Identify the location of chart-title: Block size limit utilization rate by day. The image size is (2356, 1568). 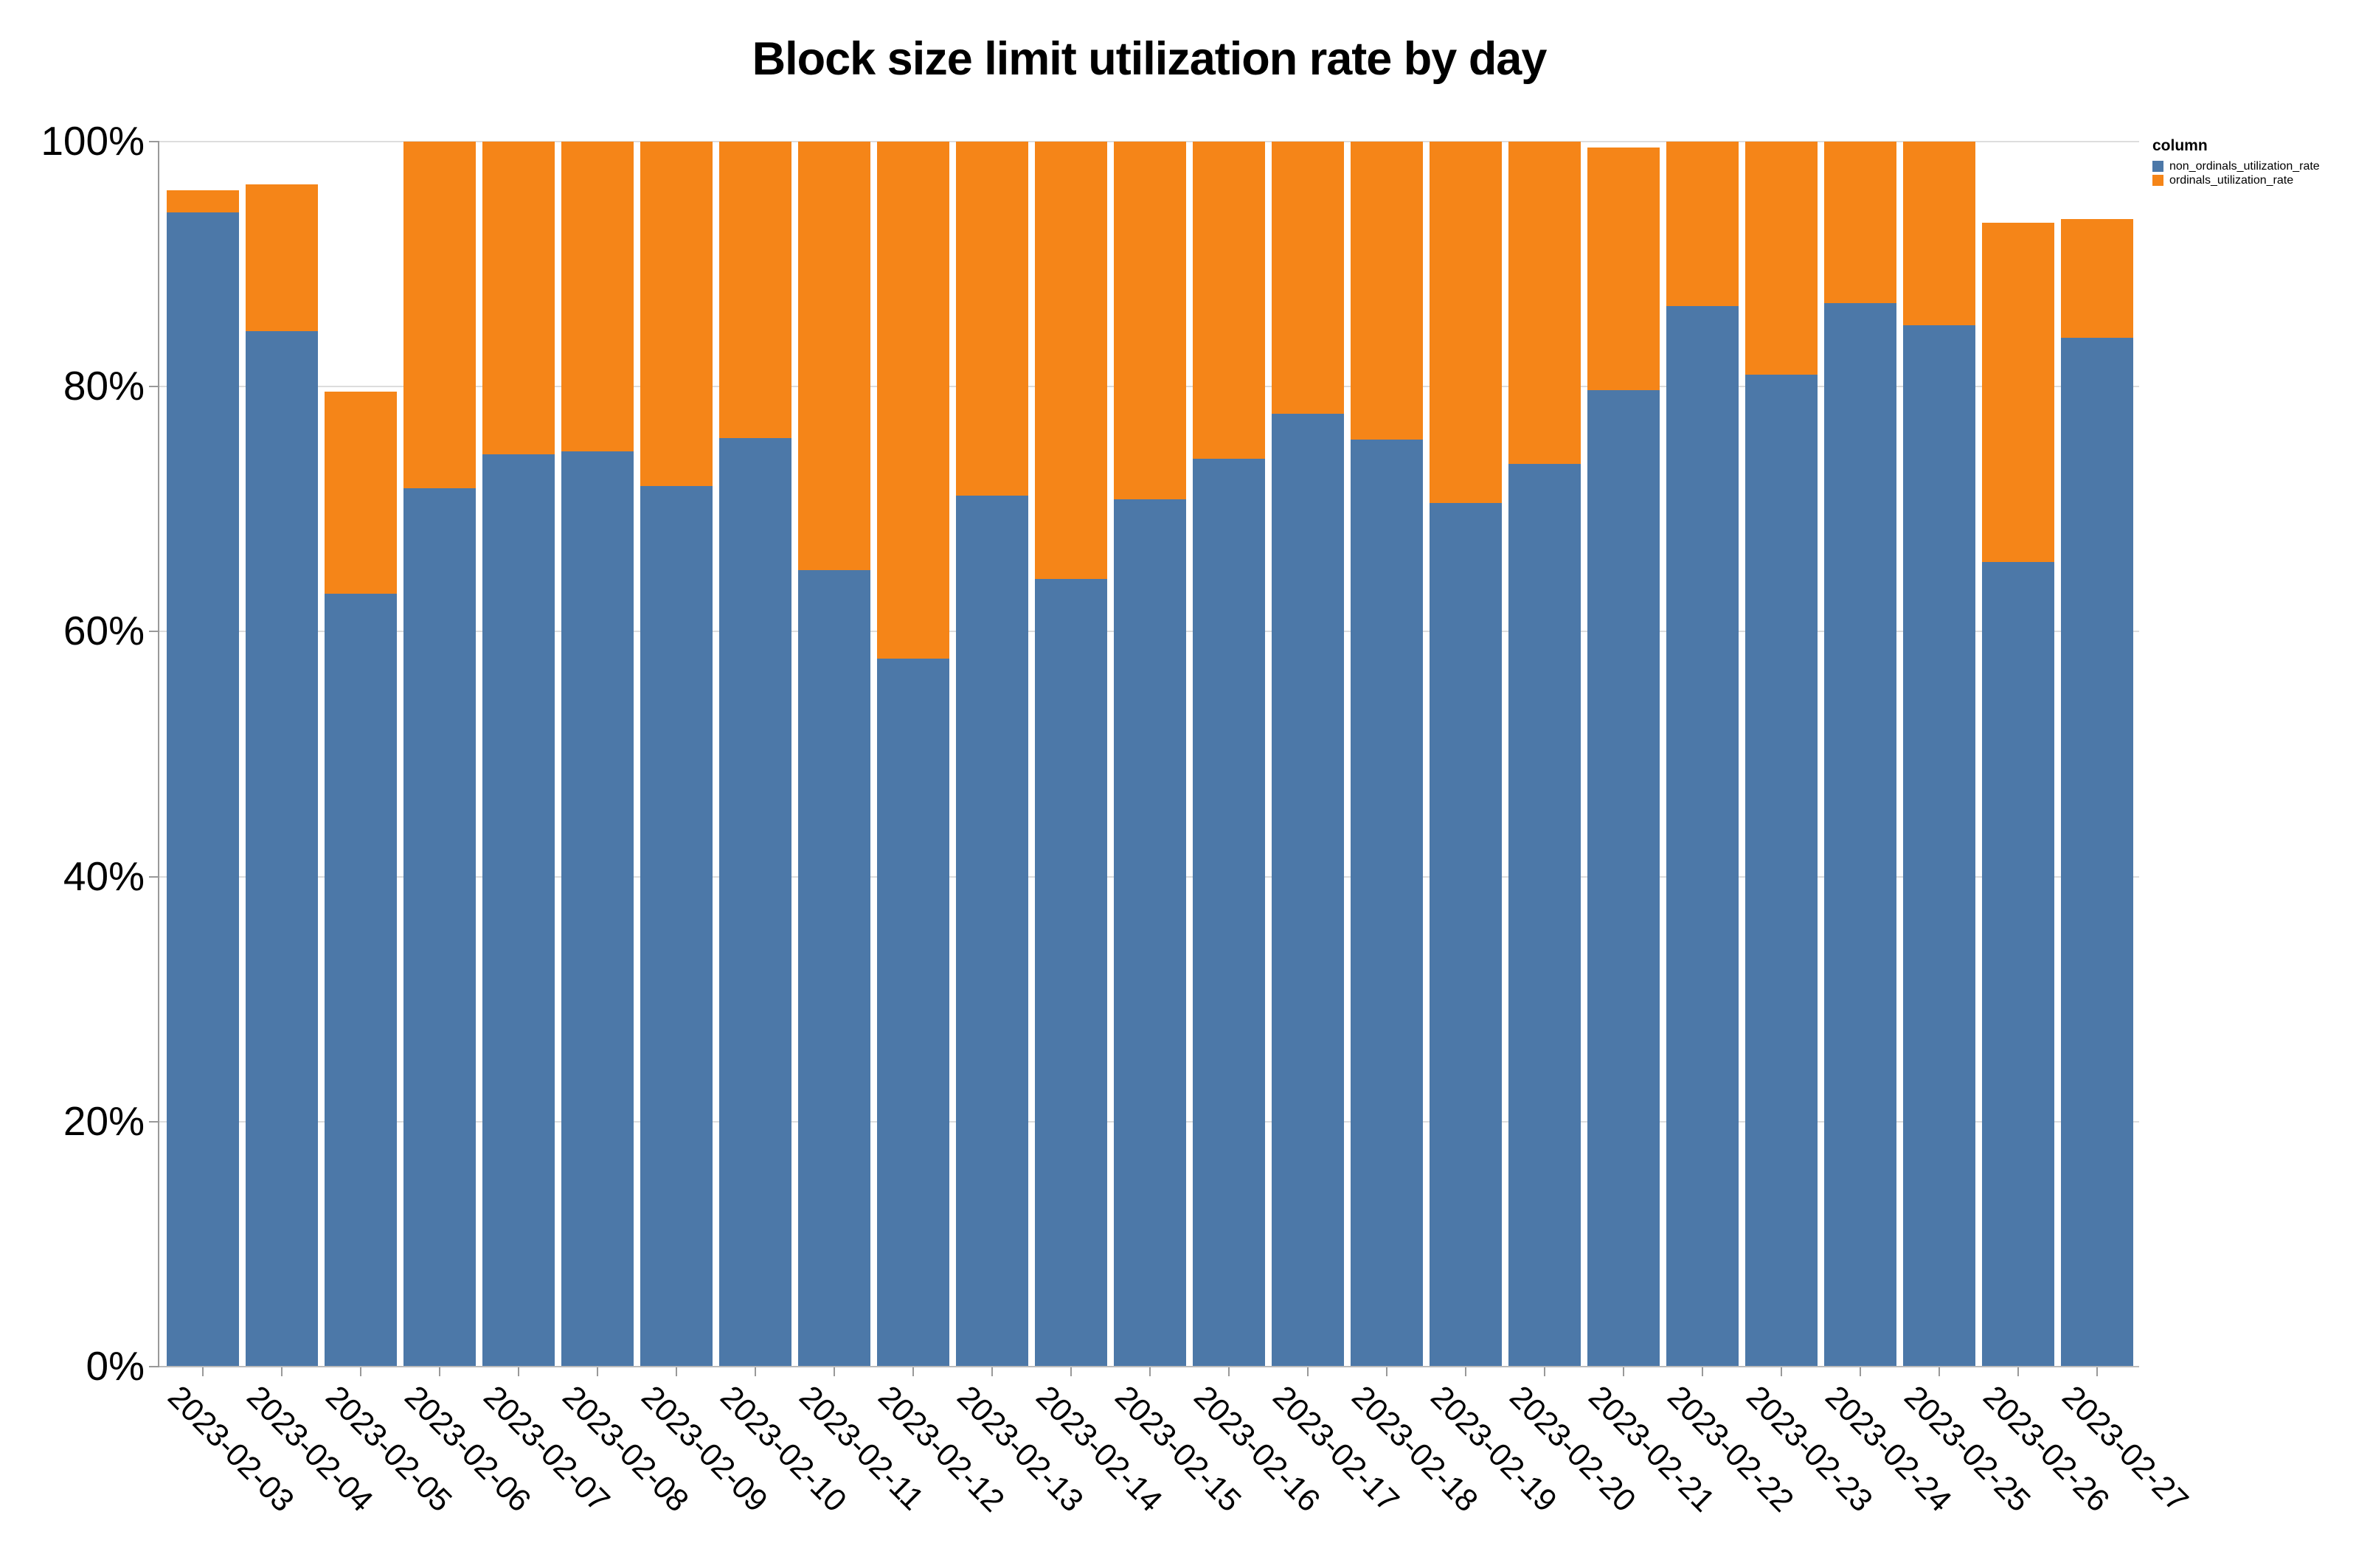
(1150, 59).